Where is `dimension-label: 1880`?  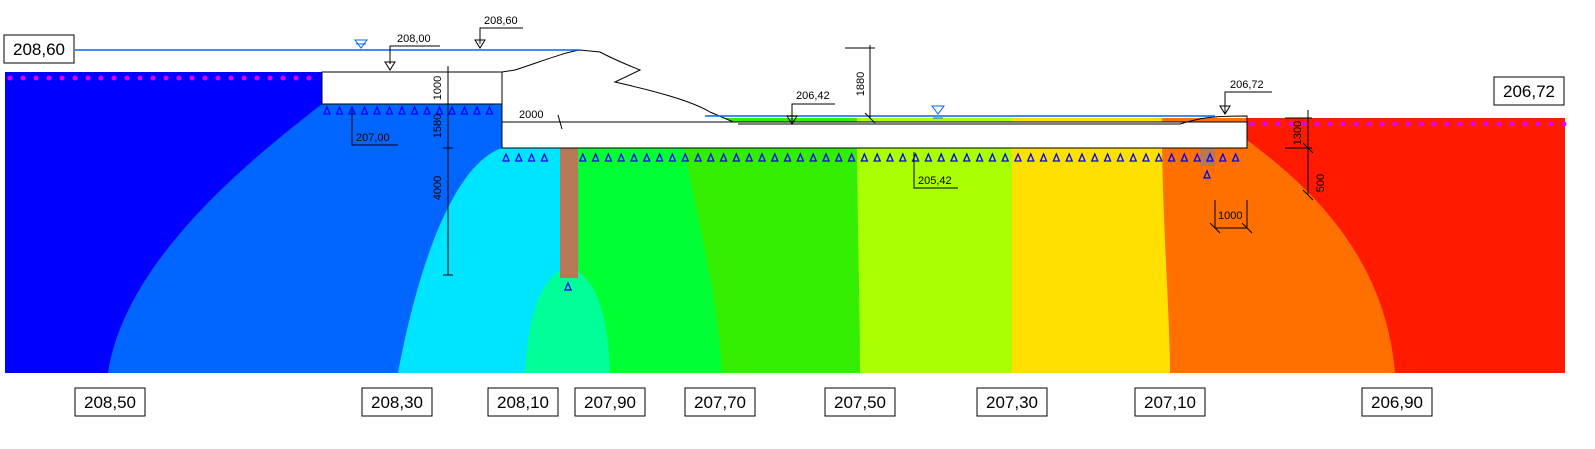
dimension-label: 1880 is located at coordinates (861, 84).